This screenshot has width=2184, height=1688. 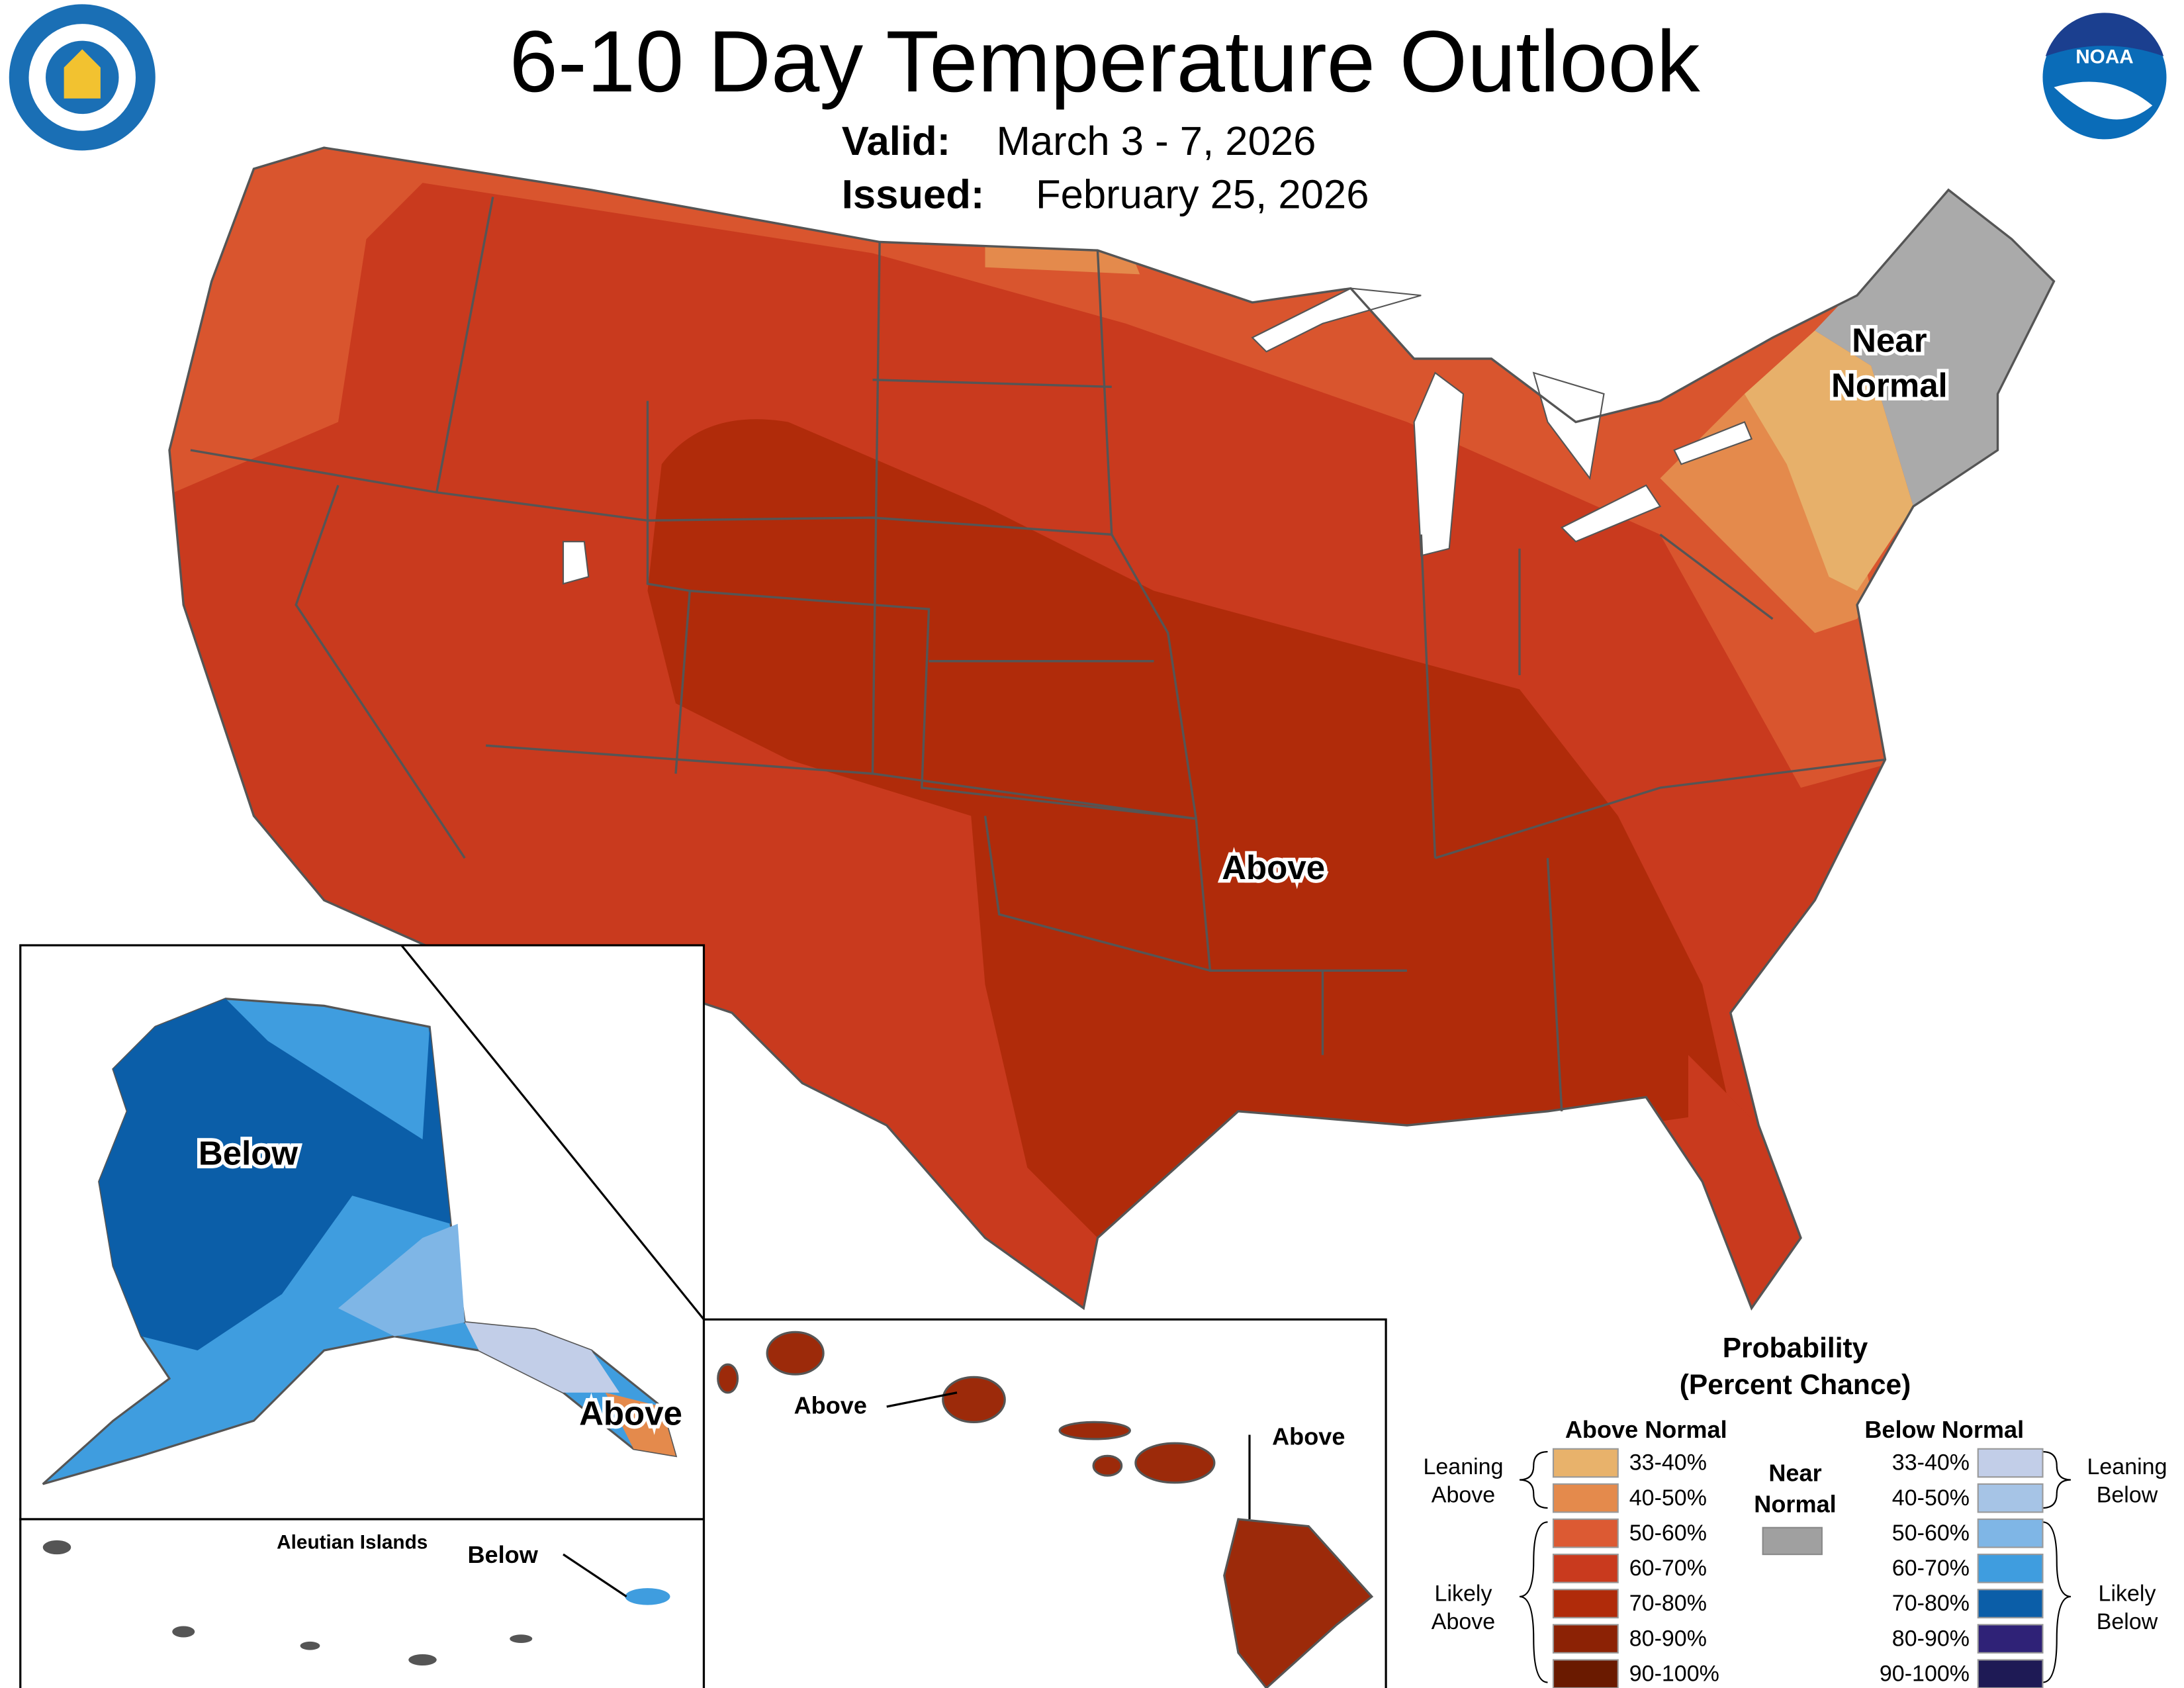 I want to click on lake-michigan, so click(x=1439, y=464).